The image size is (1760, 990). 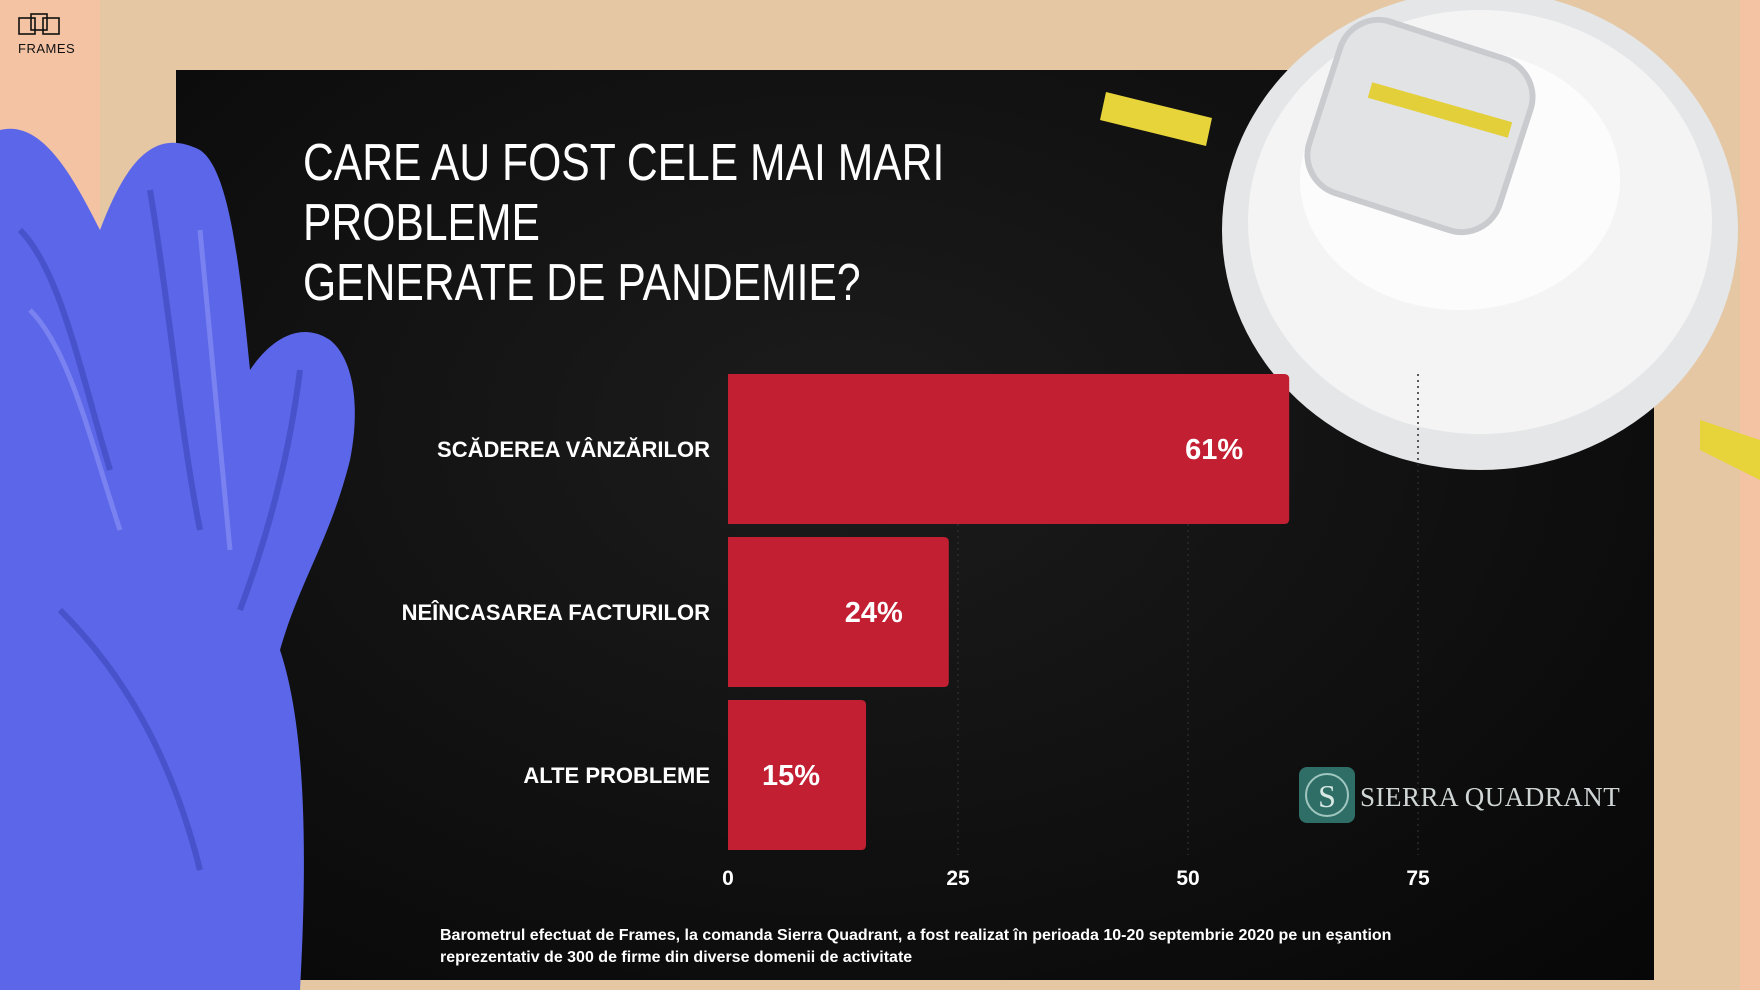 I want to click on sierra-quadrant-emblem-icon: S, so click(x=1327, y=795).